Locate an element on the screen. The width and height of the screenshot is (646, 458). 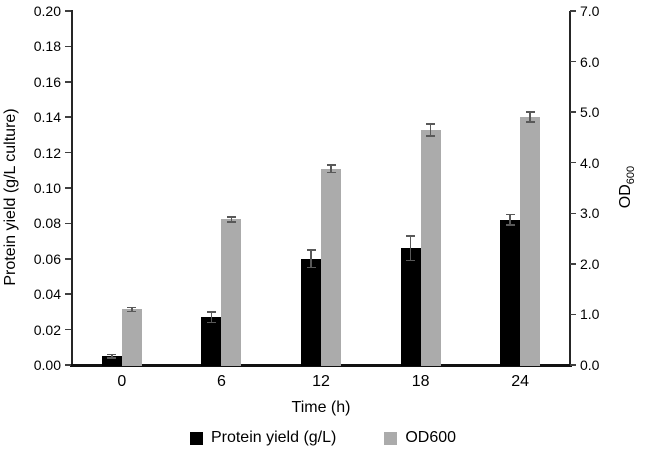
x-axis-title: Time (h) is located at coordinates (321, 407).